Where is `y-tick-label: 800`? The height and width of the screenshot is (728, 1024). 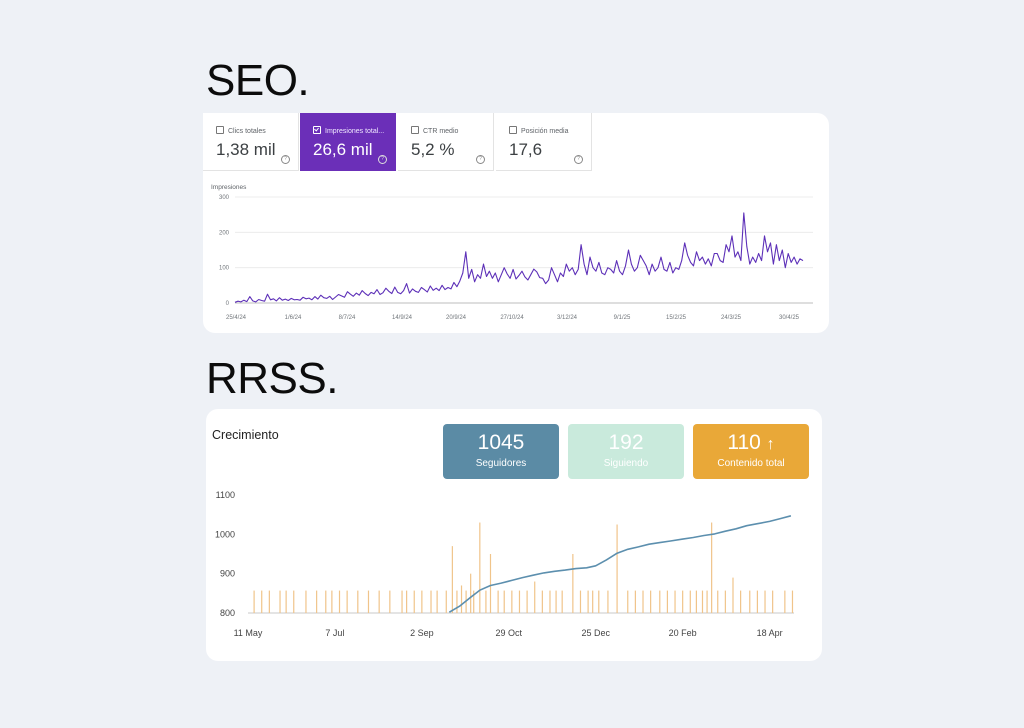
y-tick-label: 800 is located at coordinates (227, 613).